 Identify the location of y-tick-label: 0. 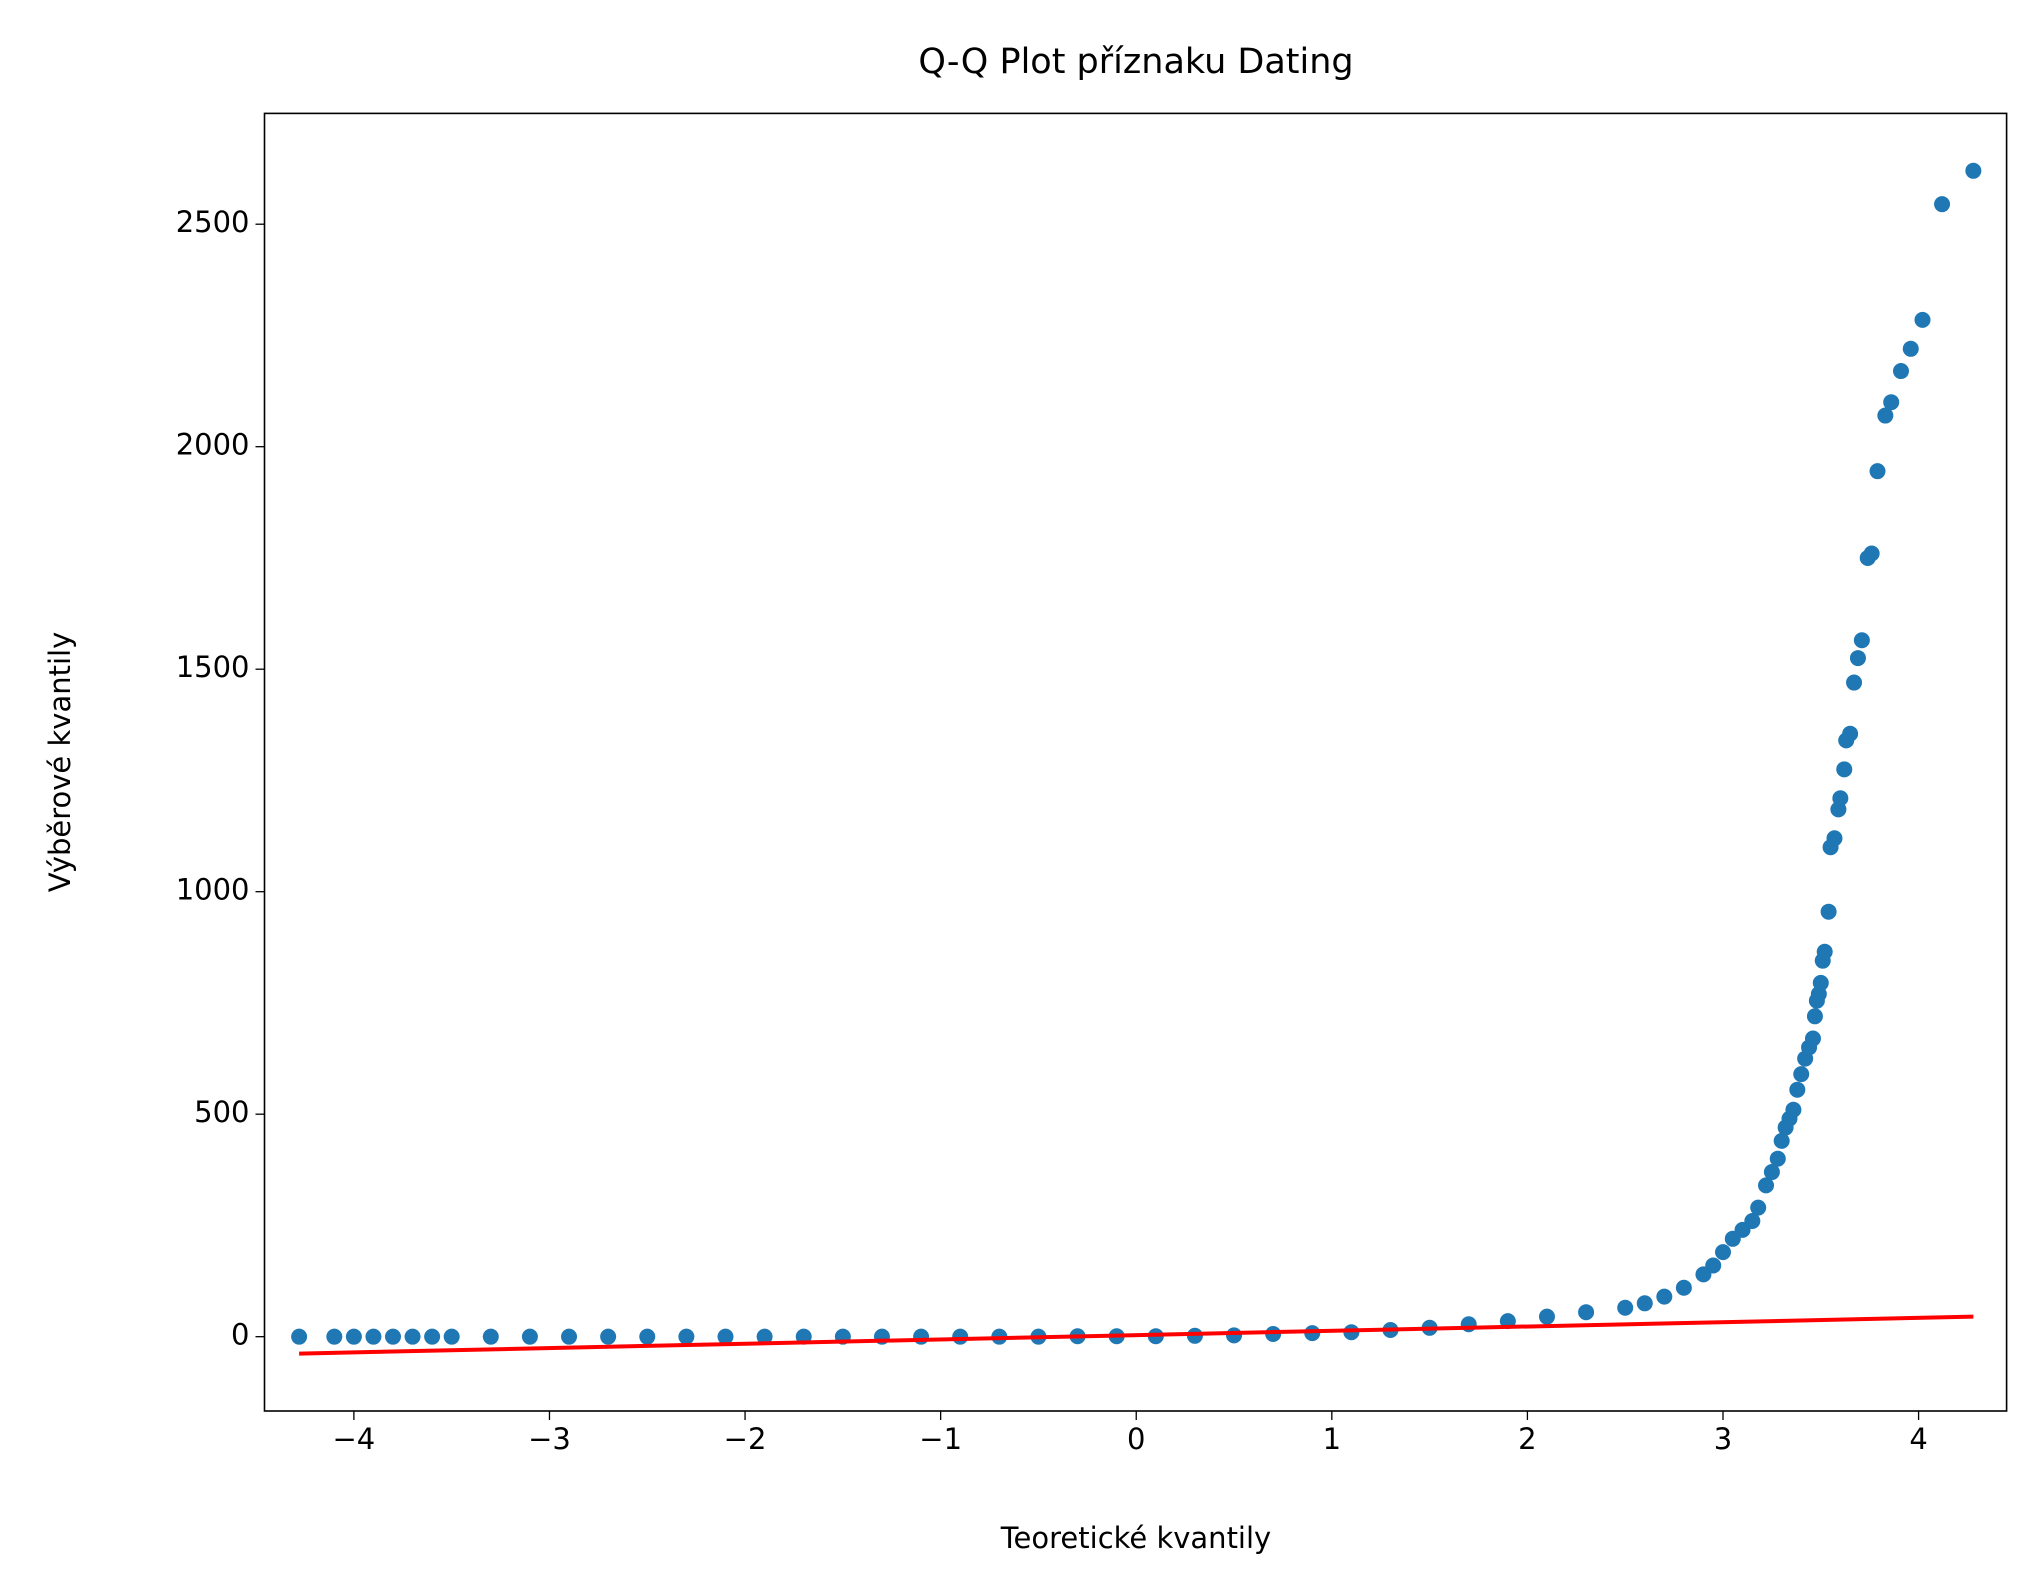
(240, 1335).